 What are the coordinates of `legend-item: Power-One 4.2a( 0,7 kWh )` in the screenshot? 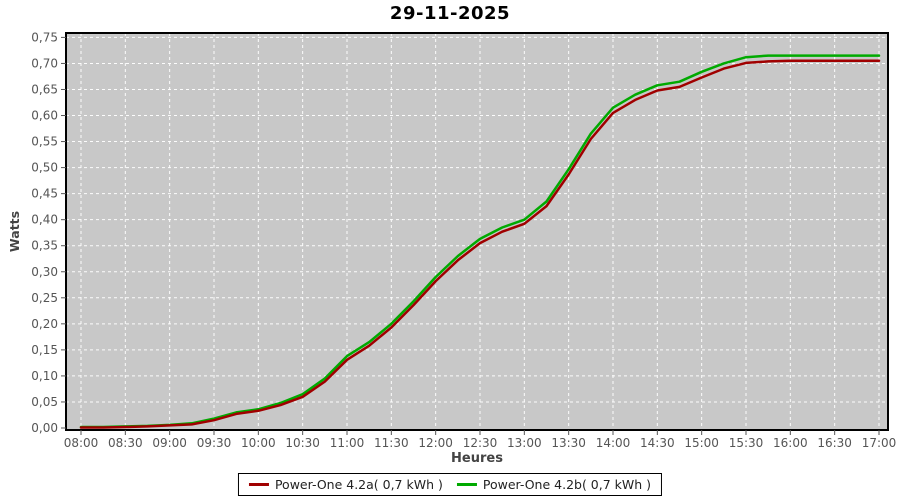 It's located at (345, 484).